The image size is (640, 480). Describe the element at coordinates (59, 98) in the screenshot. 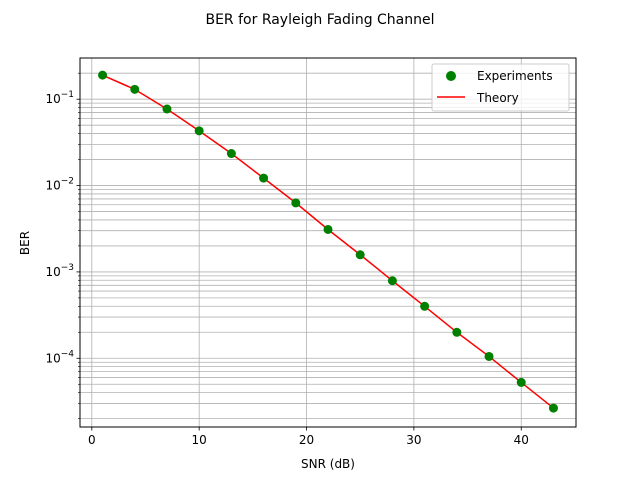

I see `y-tick-label: 10⁻¹` at that location.